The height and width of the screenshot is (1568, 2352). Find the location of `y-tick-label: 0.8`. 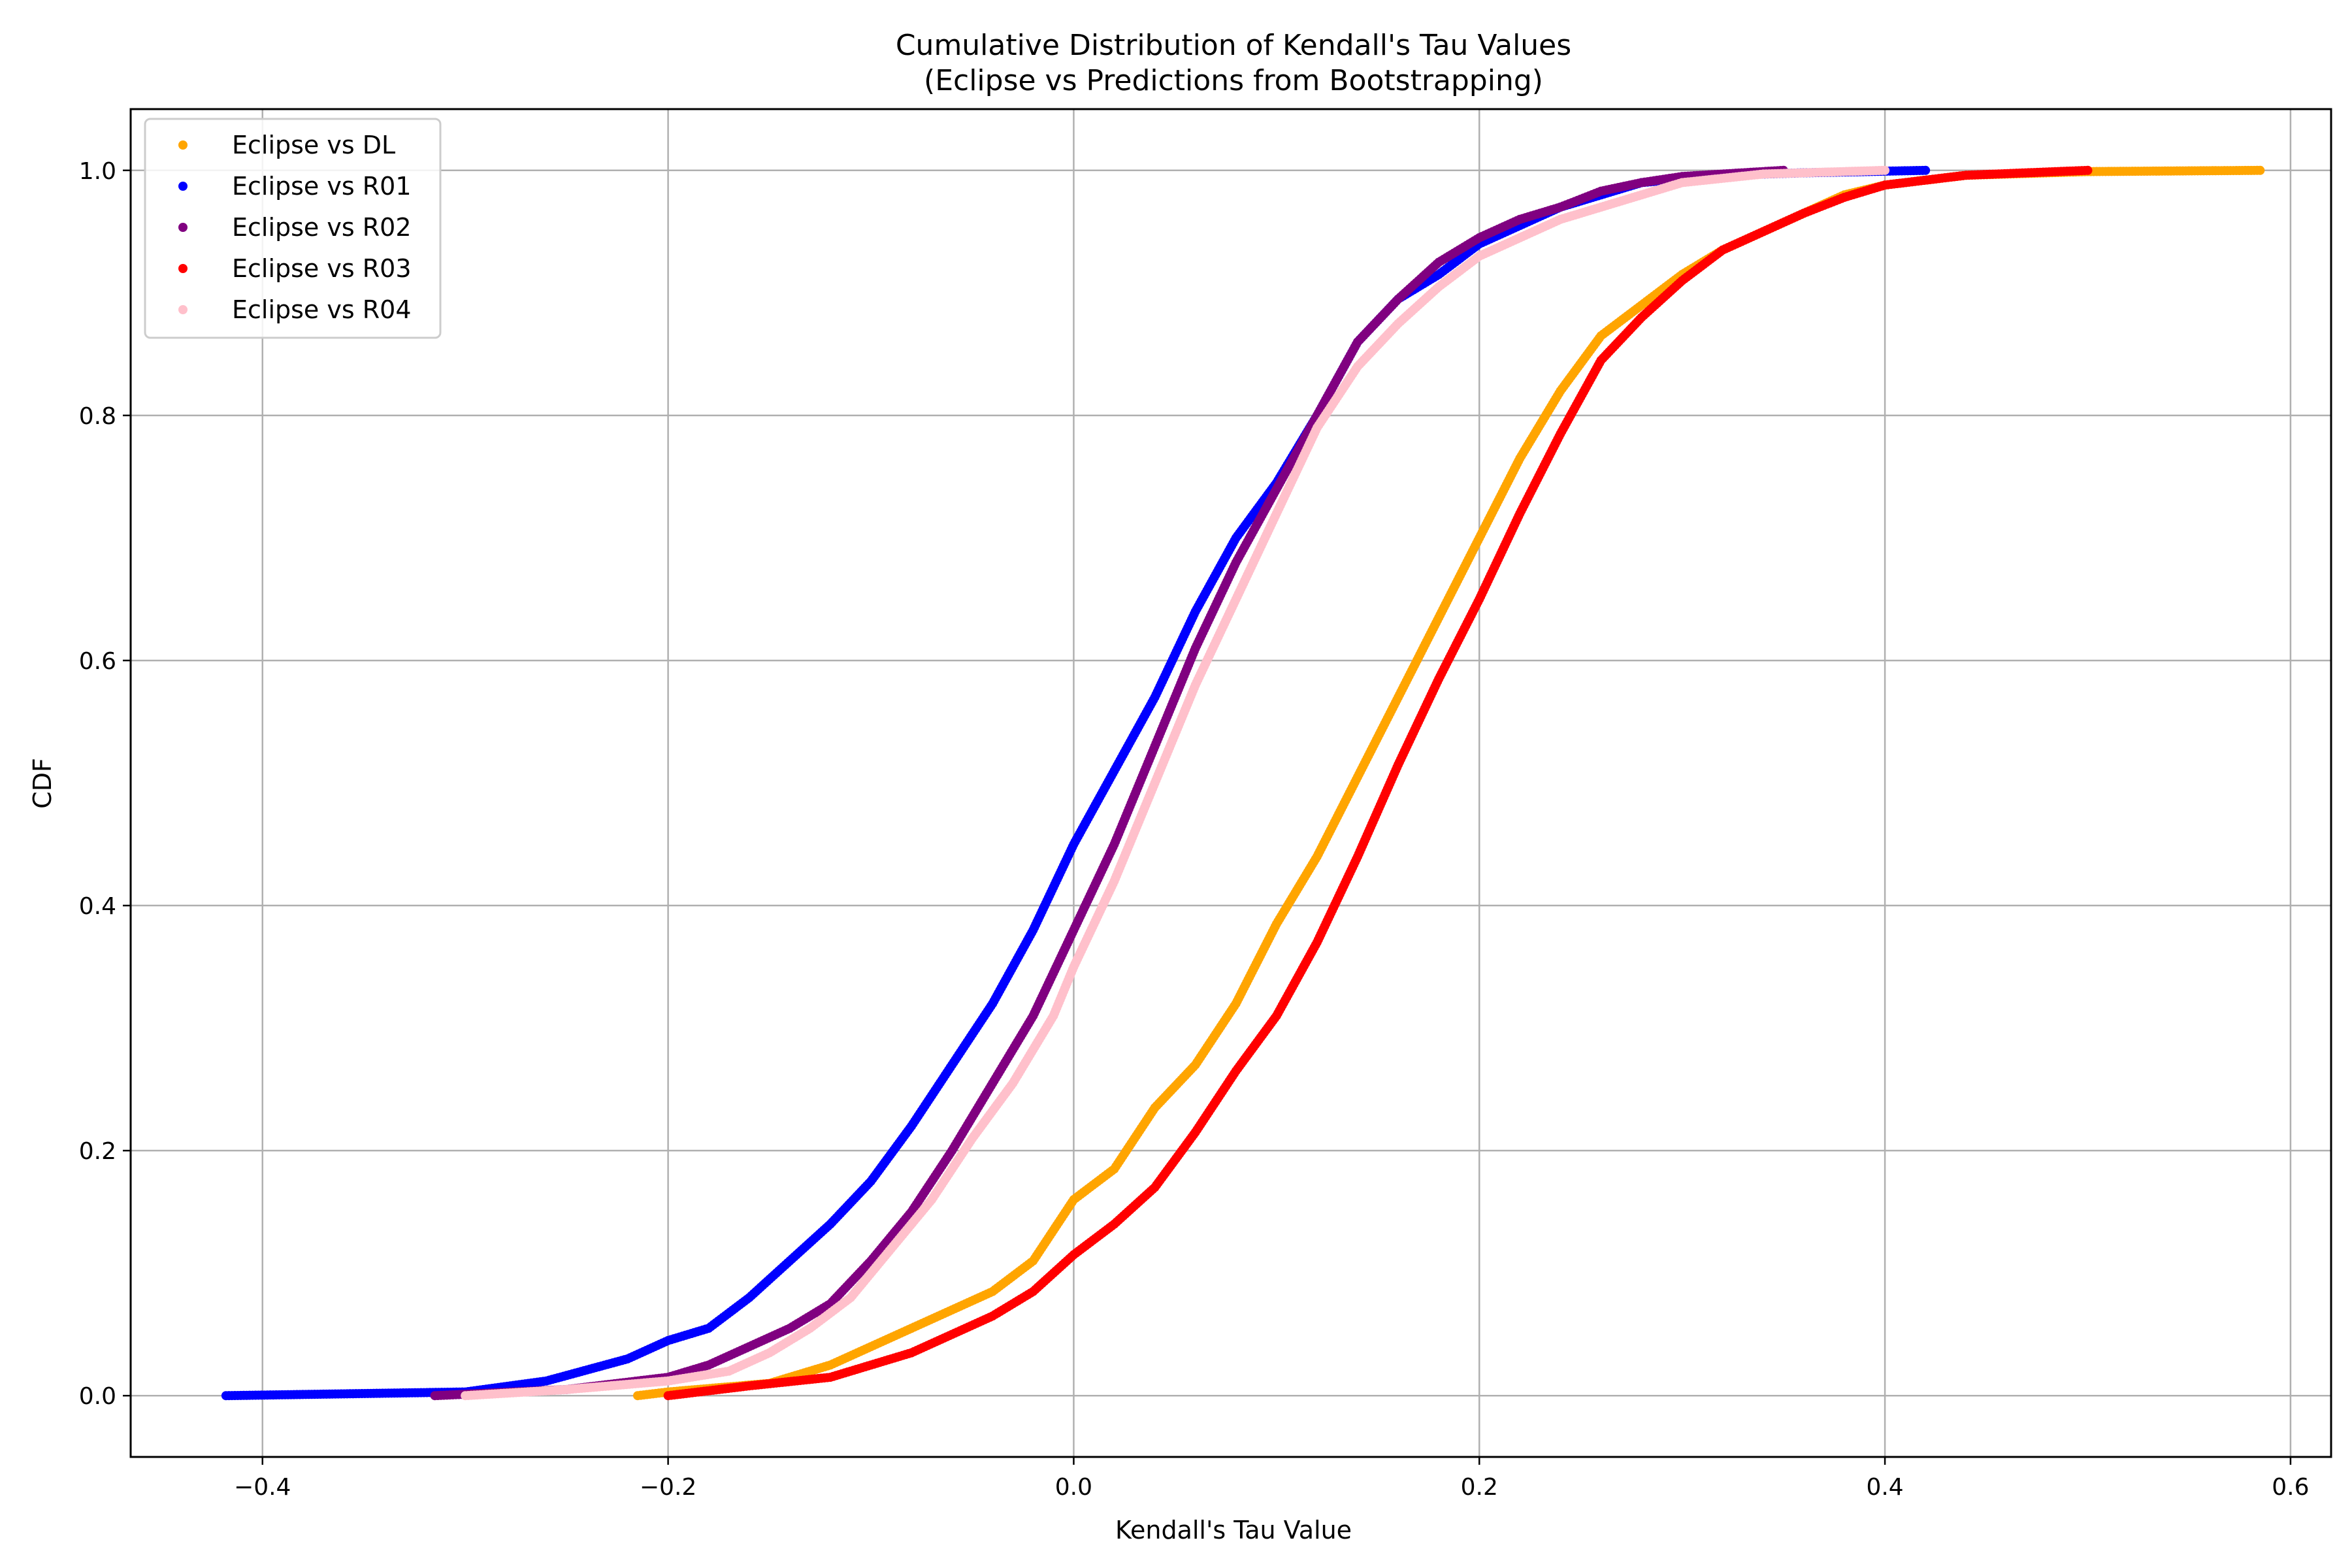

y-tick-label: 0.8 is located at coordinates (97, 416).